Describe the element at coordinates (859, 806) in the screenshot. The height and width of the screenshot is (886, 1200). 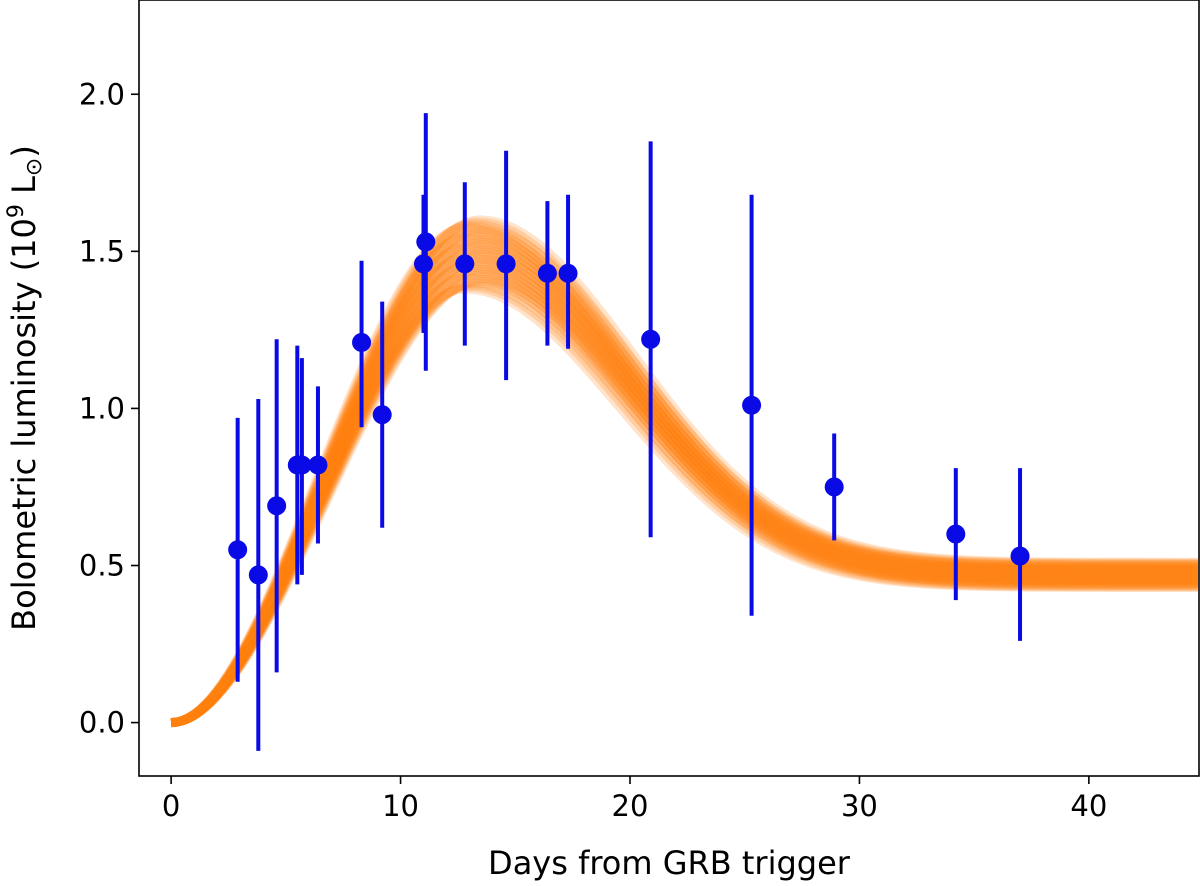
I see `x-tick-label: 30` at that location.